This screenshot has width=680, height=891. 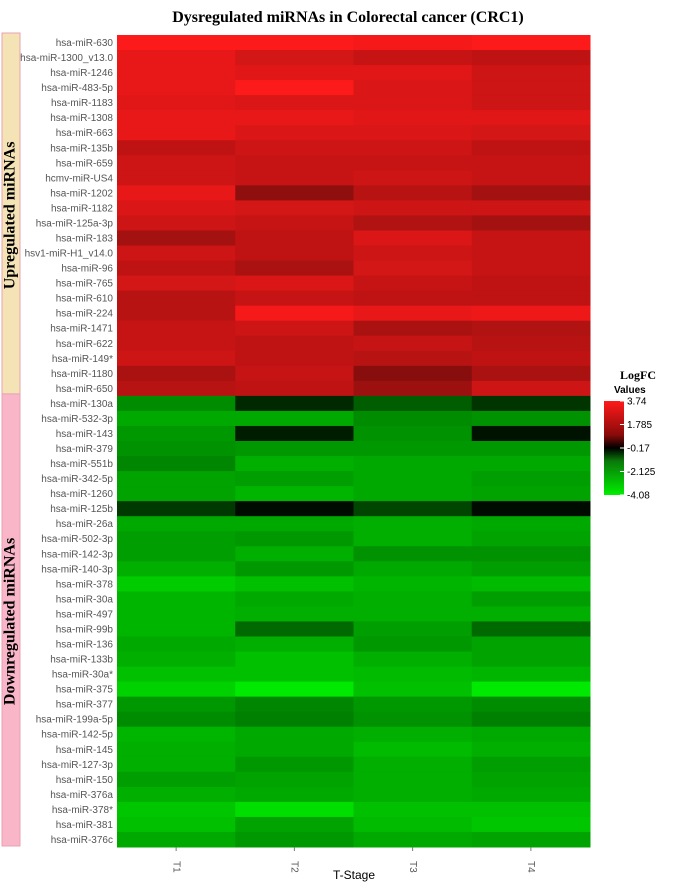 What do you see at coordinates (82, 840) in the screenshot?
I see `row-label: hsa-miR-376c` at bounding box center [82, 840].